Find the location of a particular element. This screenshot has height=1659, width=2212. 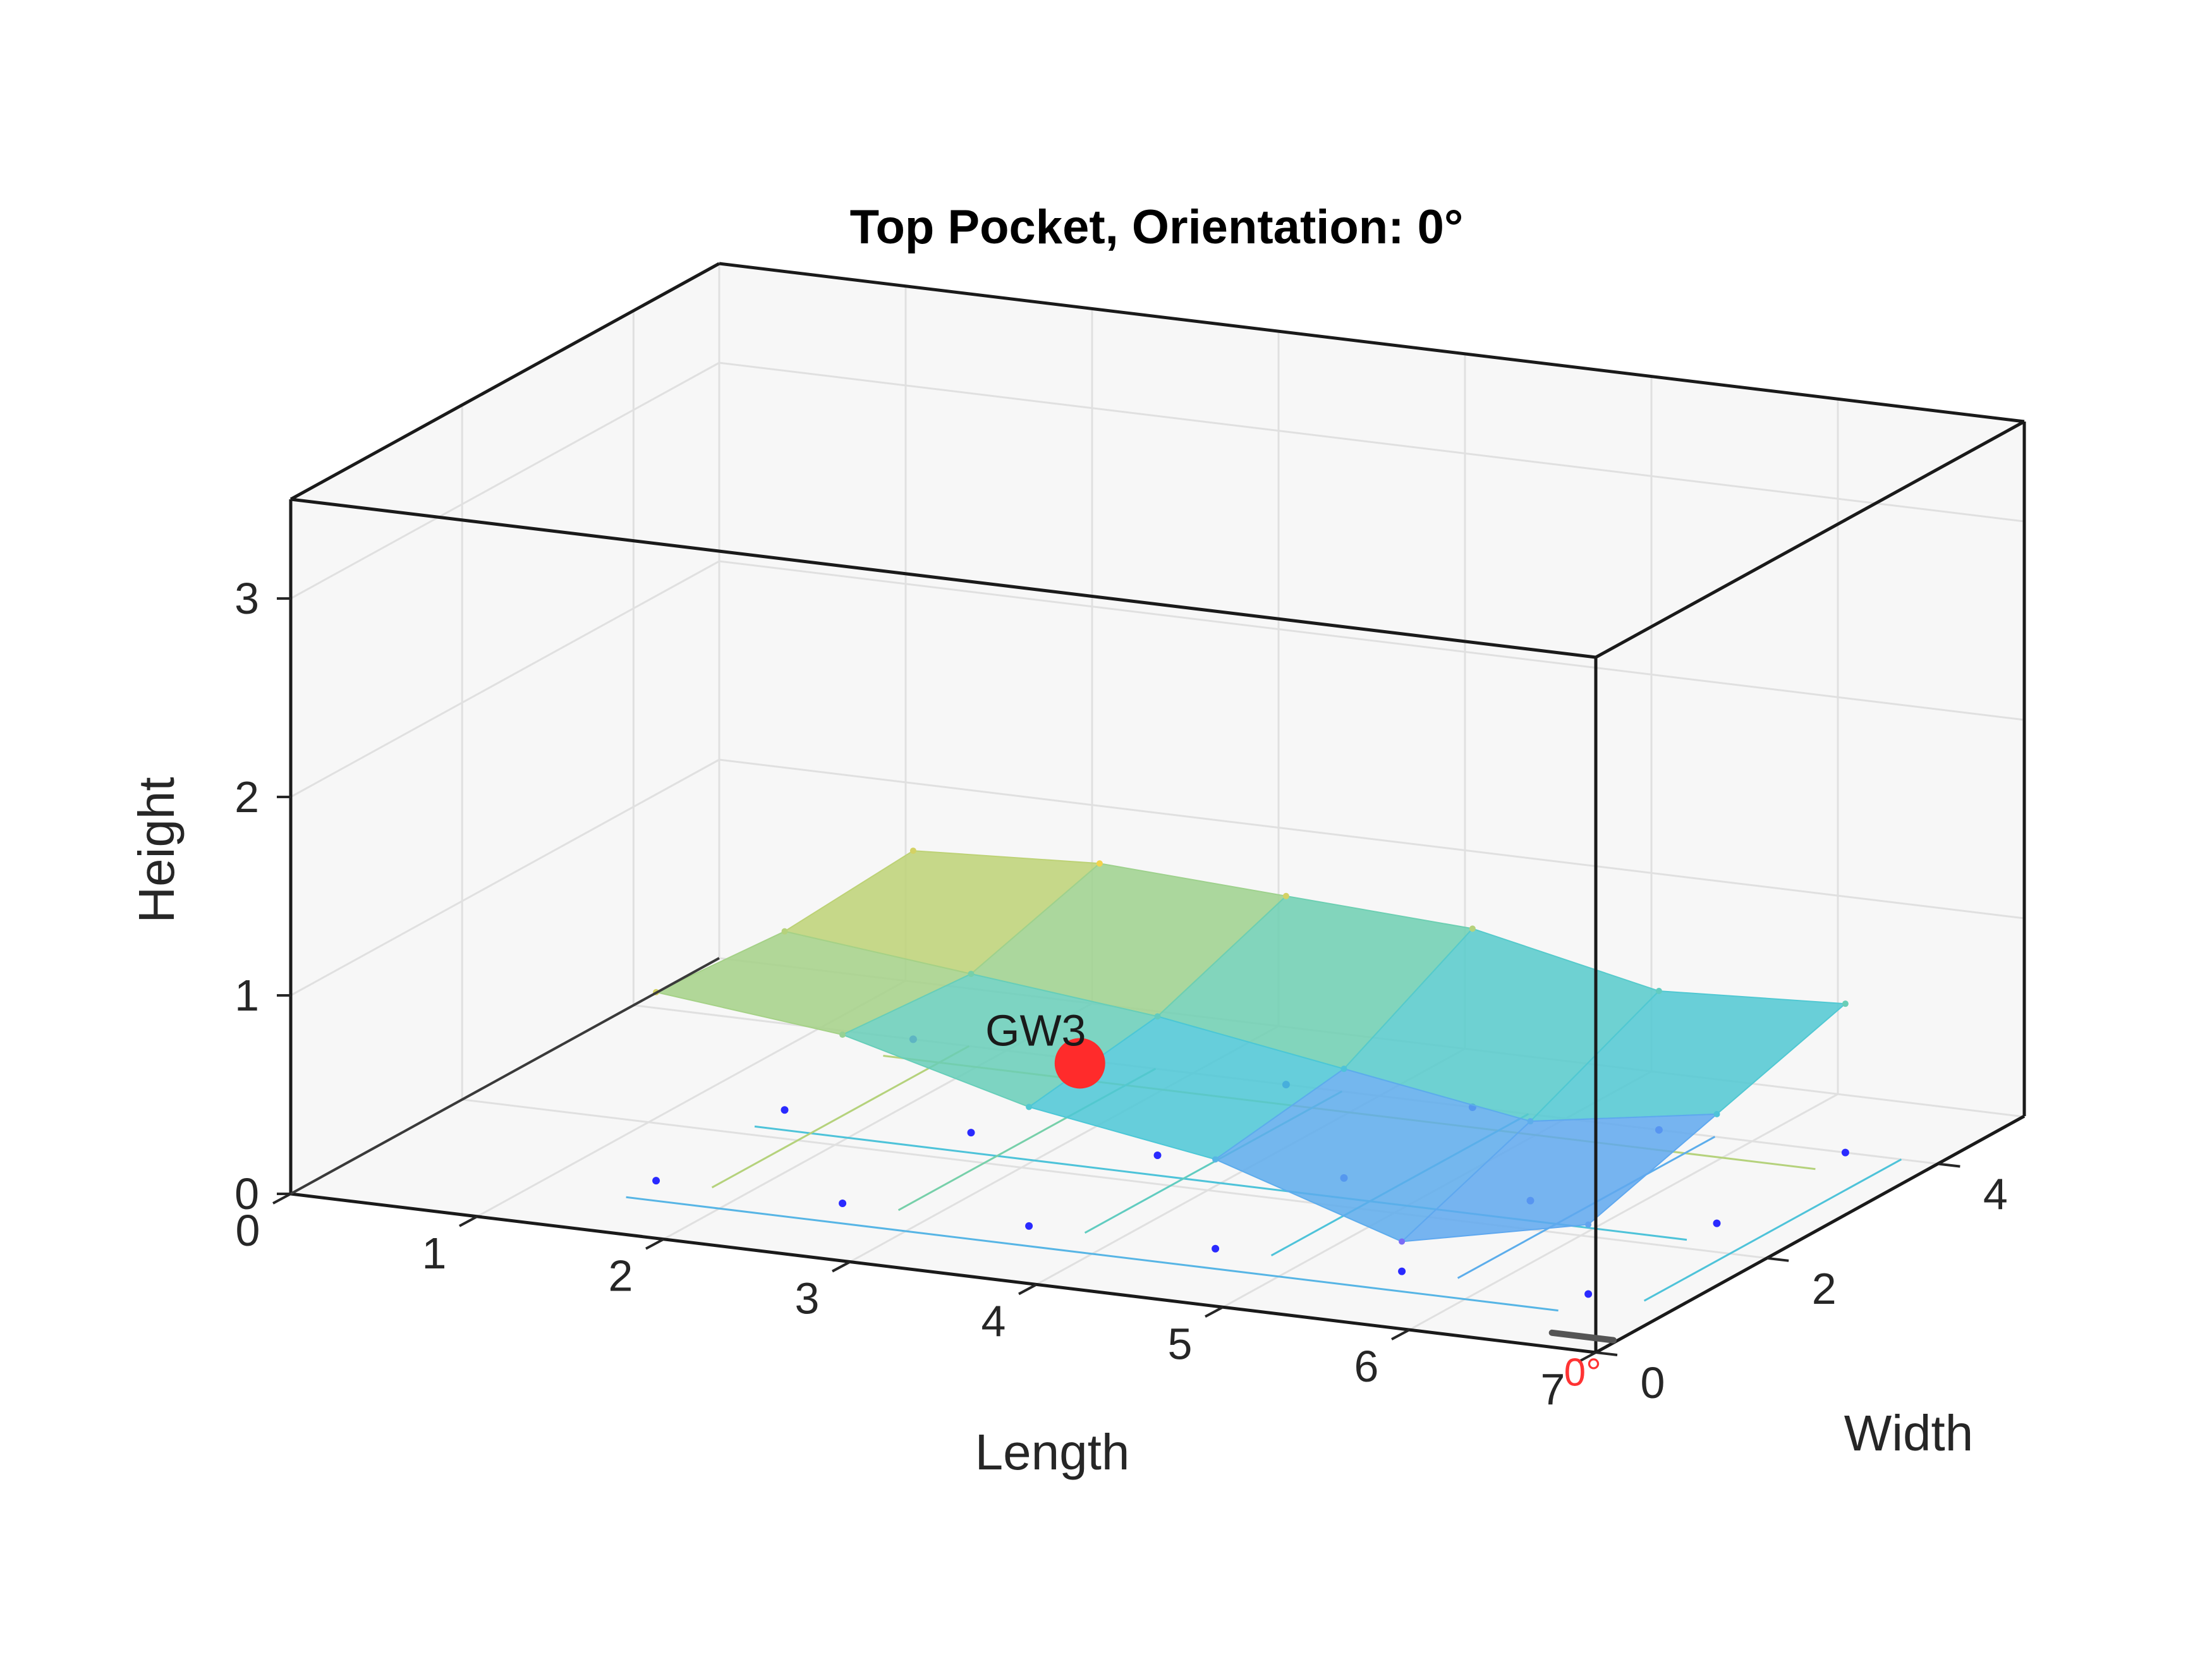

y-tick-label: 2 is located at coordinates (1824, 1288).